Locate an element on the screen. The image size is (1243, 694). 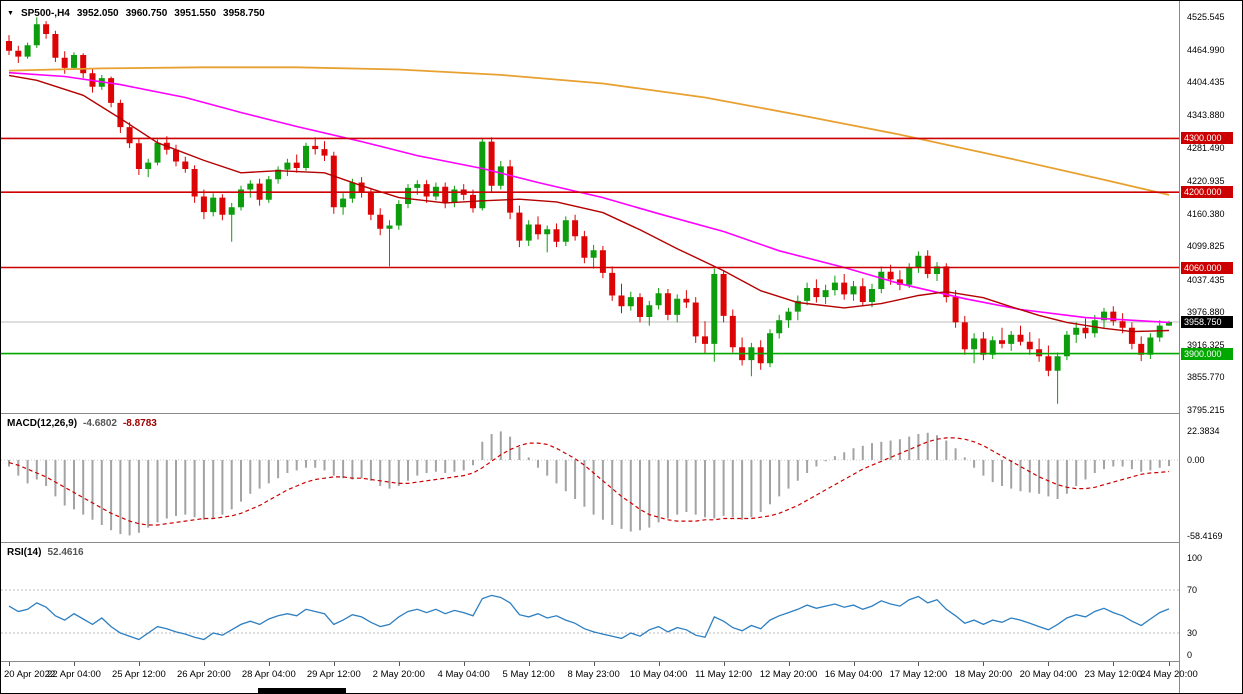
macd-main-value: -4.6802 is located at coordinates (100, 423).